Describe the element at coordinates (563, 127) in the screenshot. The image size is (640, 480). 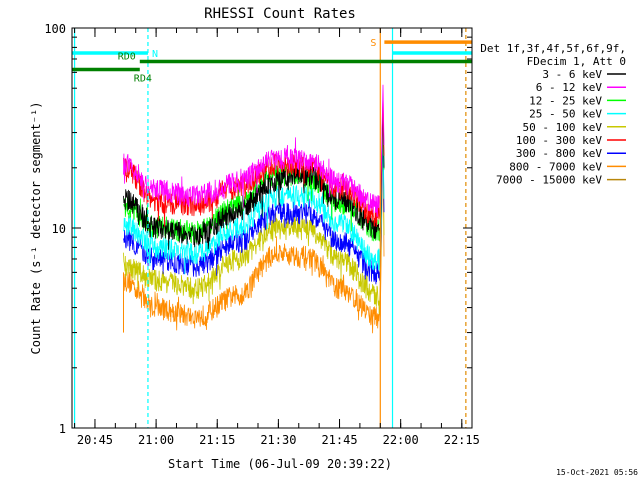
I see `legend-label: 50 - 100 keV` at that location.